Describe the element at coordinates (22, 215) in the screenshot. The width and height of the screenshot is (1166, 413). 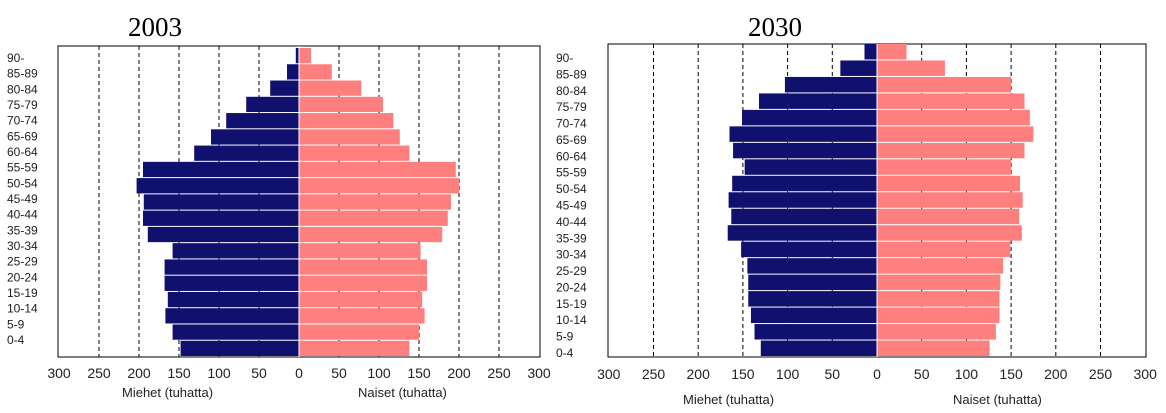
I see `age-label: 40-44` at that location.